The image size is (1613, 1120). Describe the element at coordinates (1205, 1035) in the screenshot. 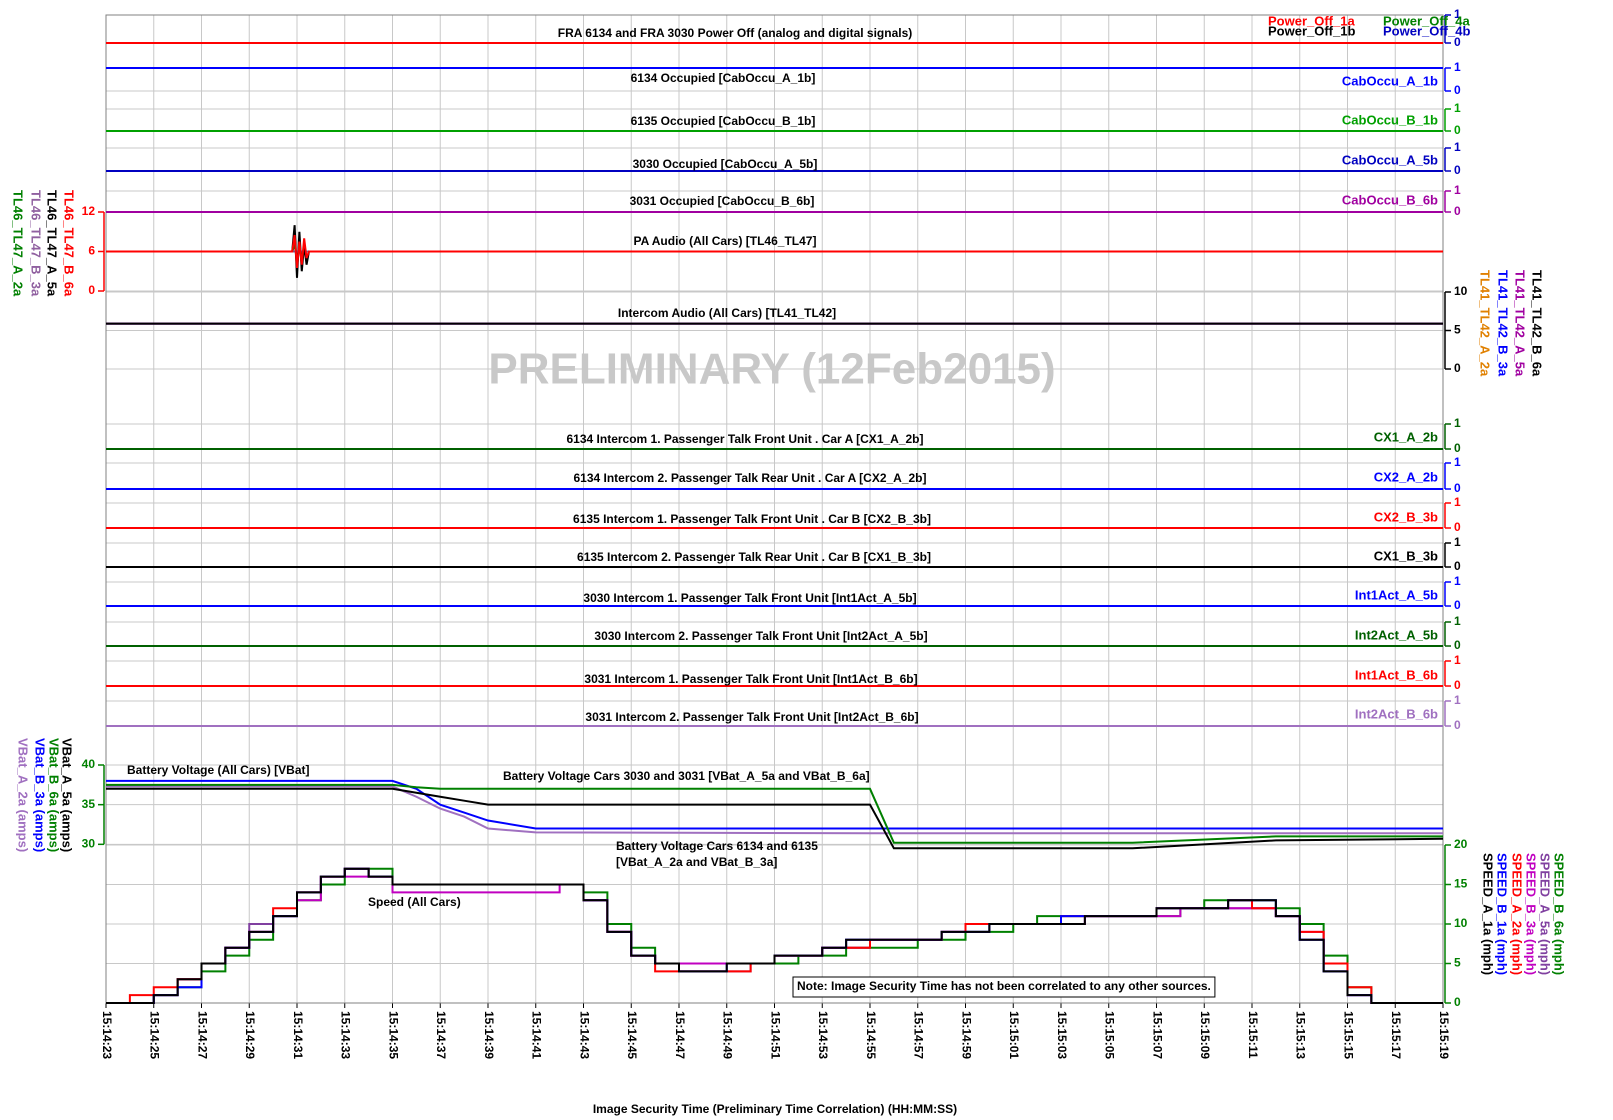

I see `x-tick-label: 15:15:09` at that location.